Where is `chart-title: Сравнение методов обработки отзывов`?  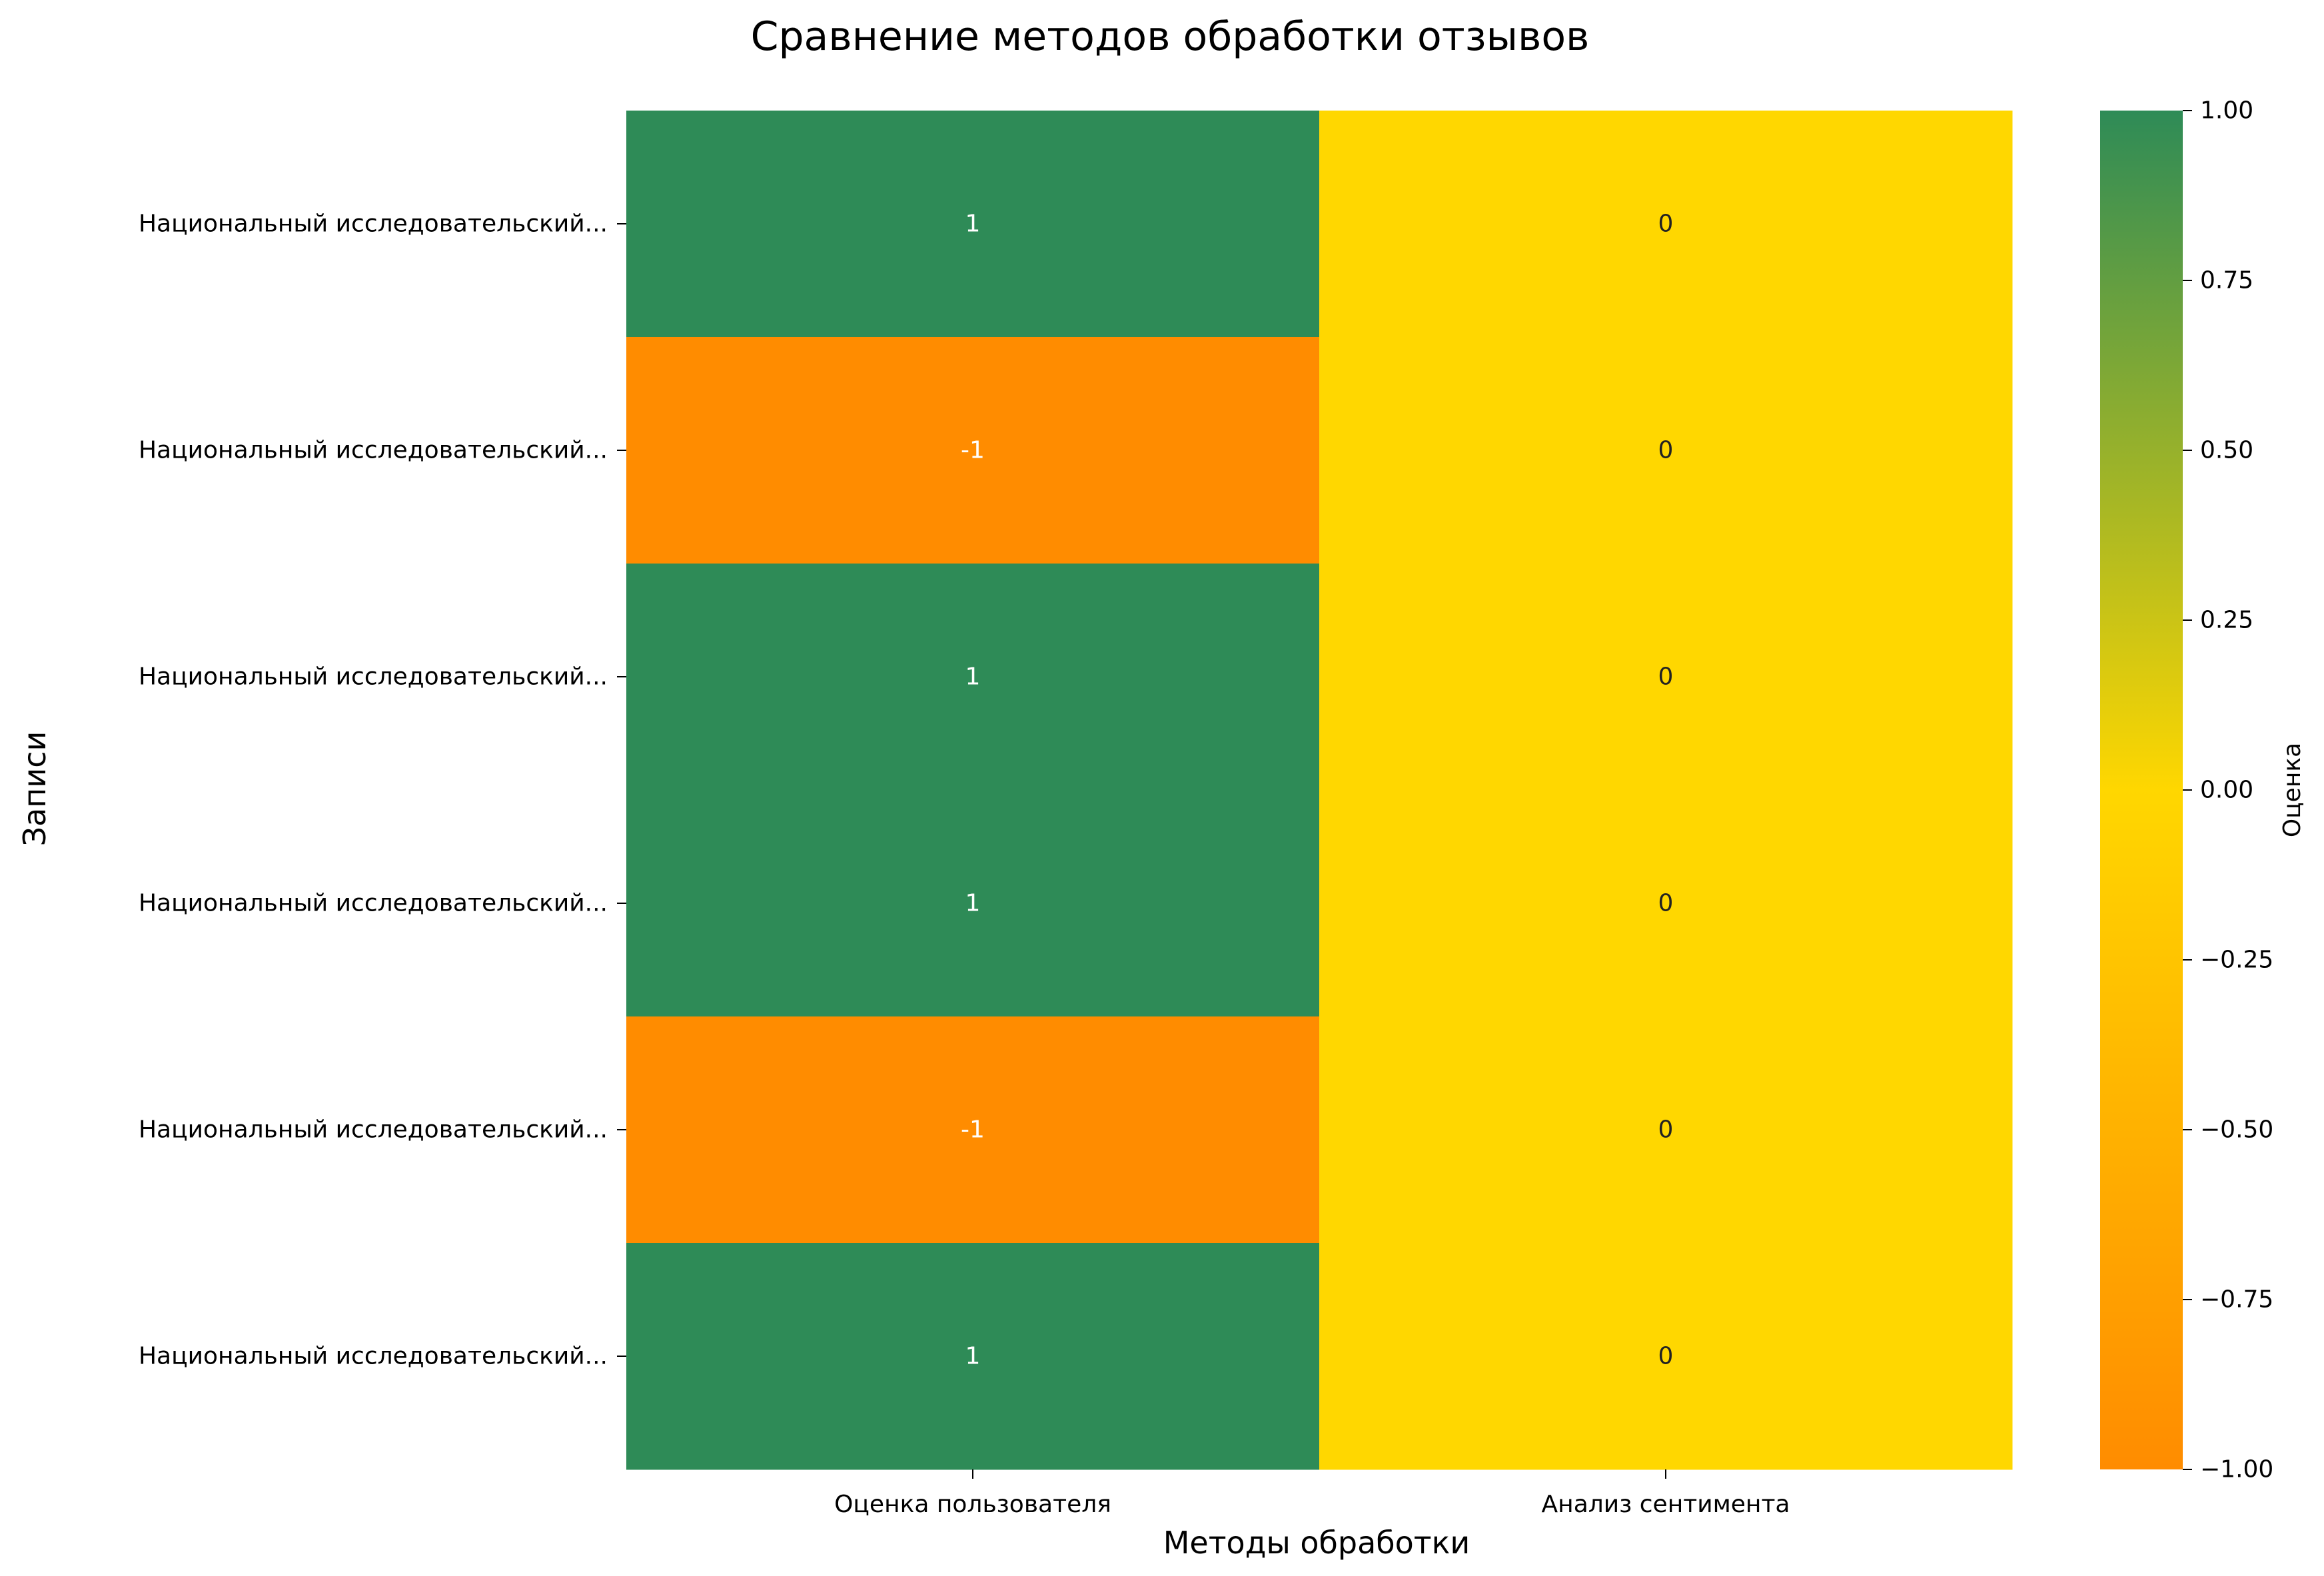 chart-title: Сравнение методов обработки отзывов is located at coordinates (1170, 36).